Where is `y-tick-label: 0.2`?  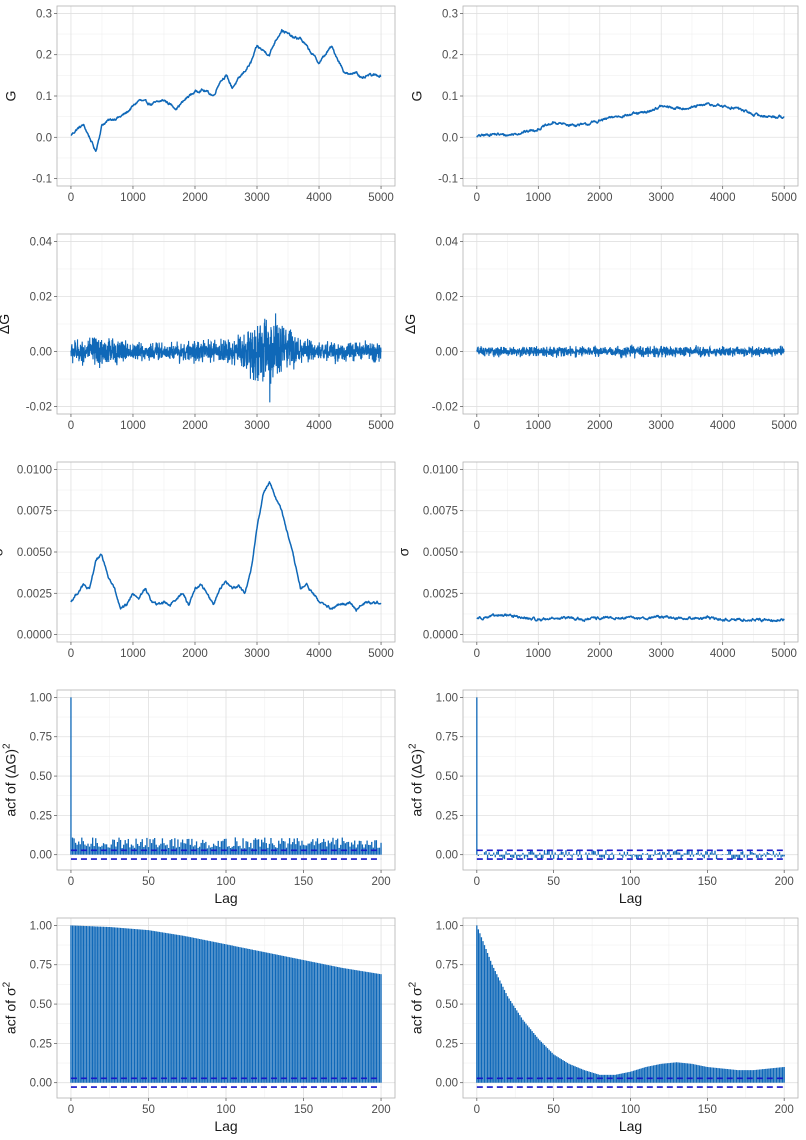 y-tick-label: 0.2 is located at coordinates (44, 56).